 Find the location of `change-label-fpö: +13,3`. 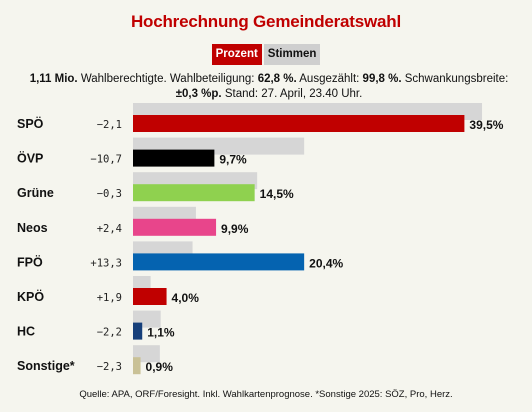

change-label-fpö: +13,3 is located at coordinates (106, 263).